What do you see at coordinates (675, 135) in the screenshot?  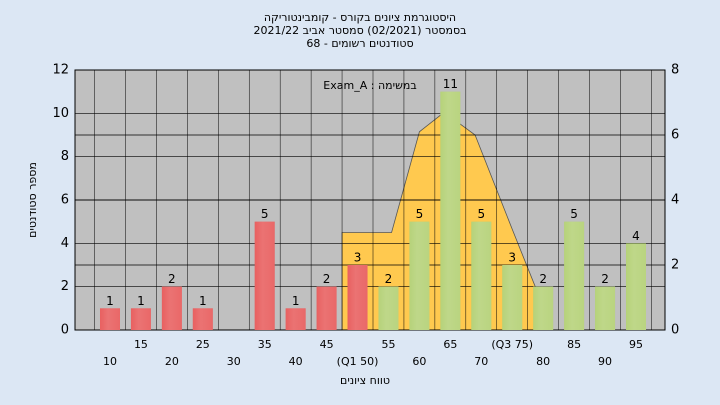 I see `y2-tick-label: 6` at bounding box center [675, 135].